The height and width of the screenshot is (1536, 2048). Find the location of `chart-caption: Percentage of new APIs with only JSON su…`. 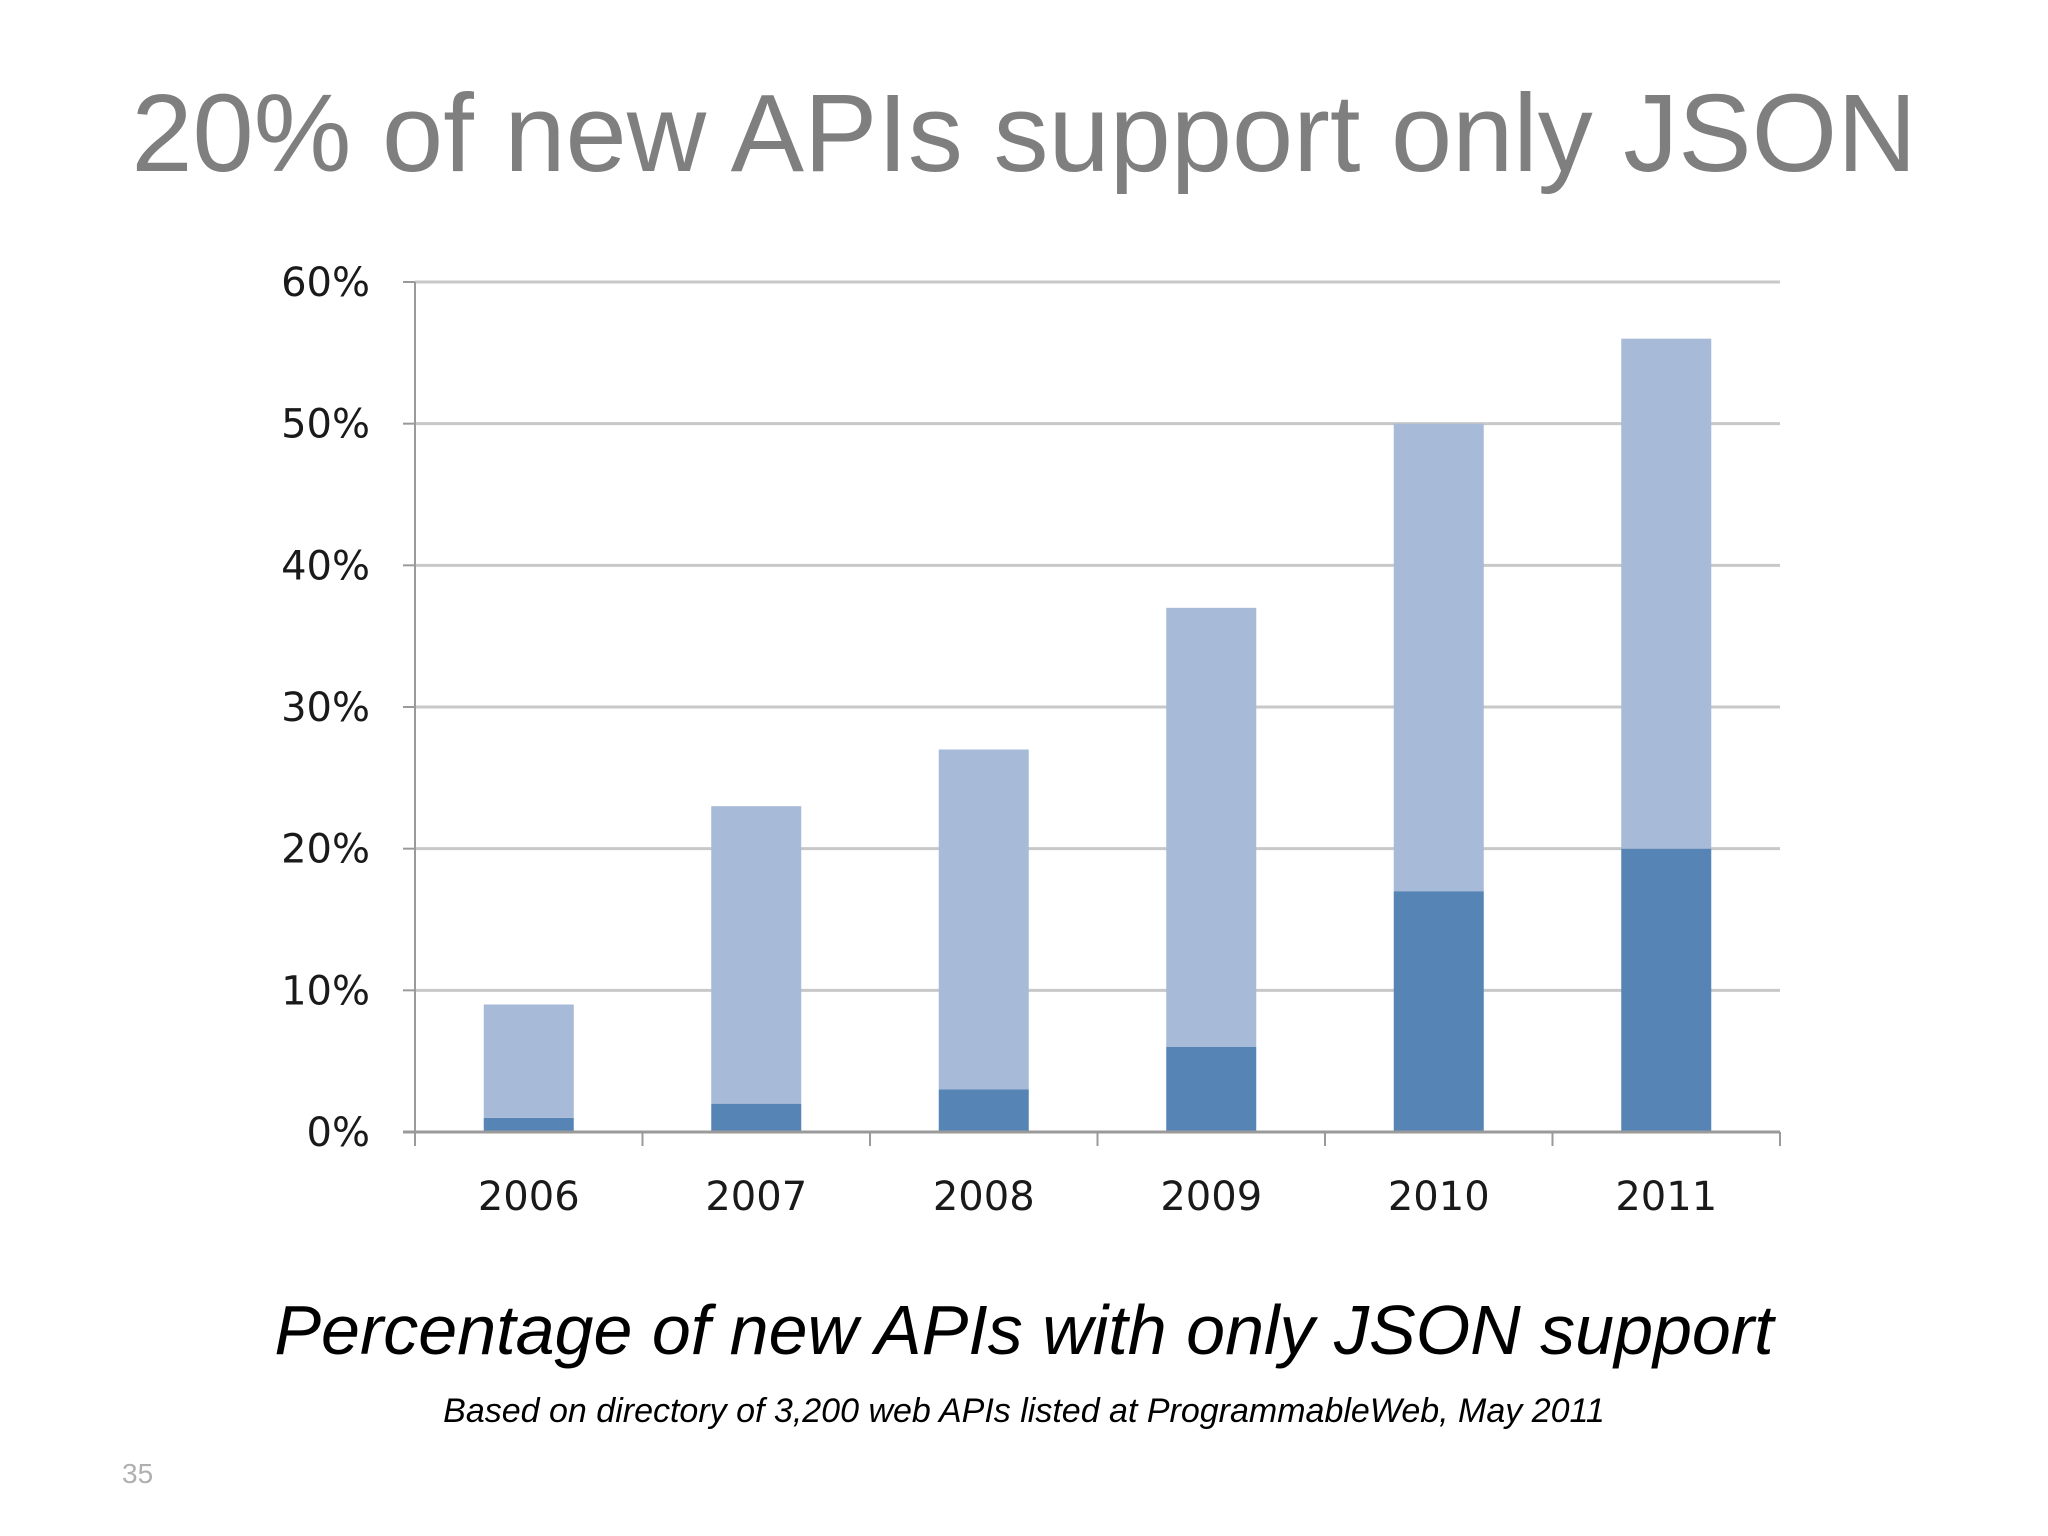

chart-caption: Percentage of new APIs with only JSON su… is located at coordinates (1024, 1330).